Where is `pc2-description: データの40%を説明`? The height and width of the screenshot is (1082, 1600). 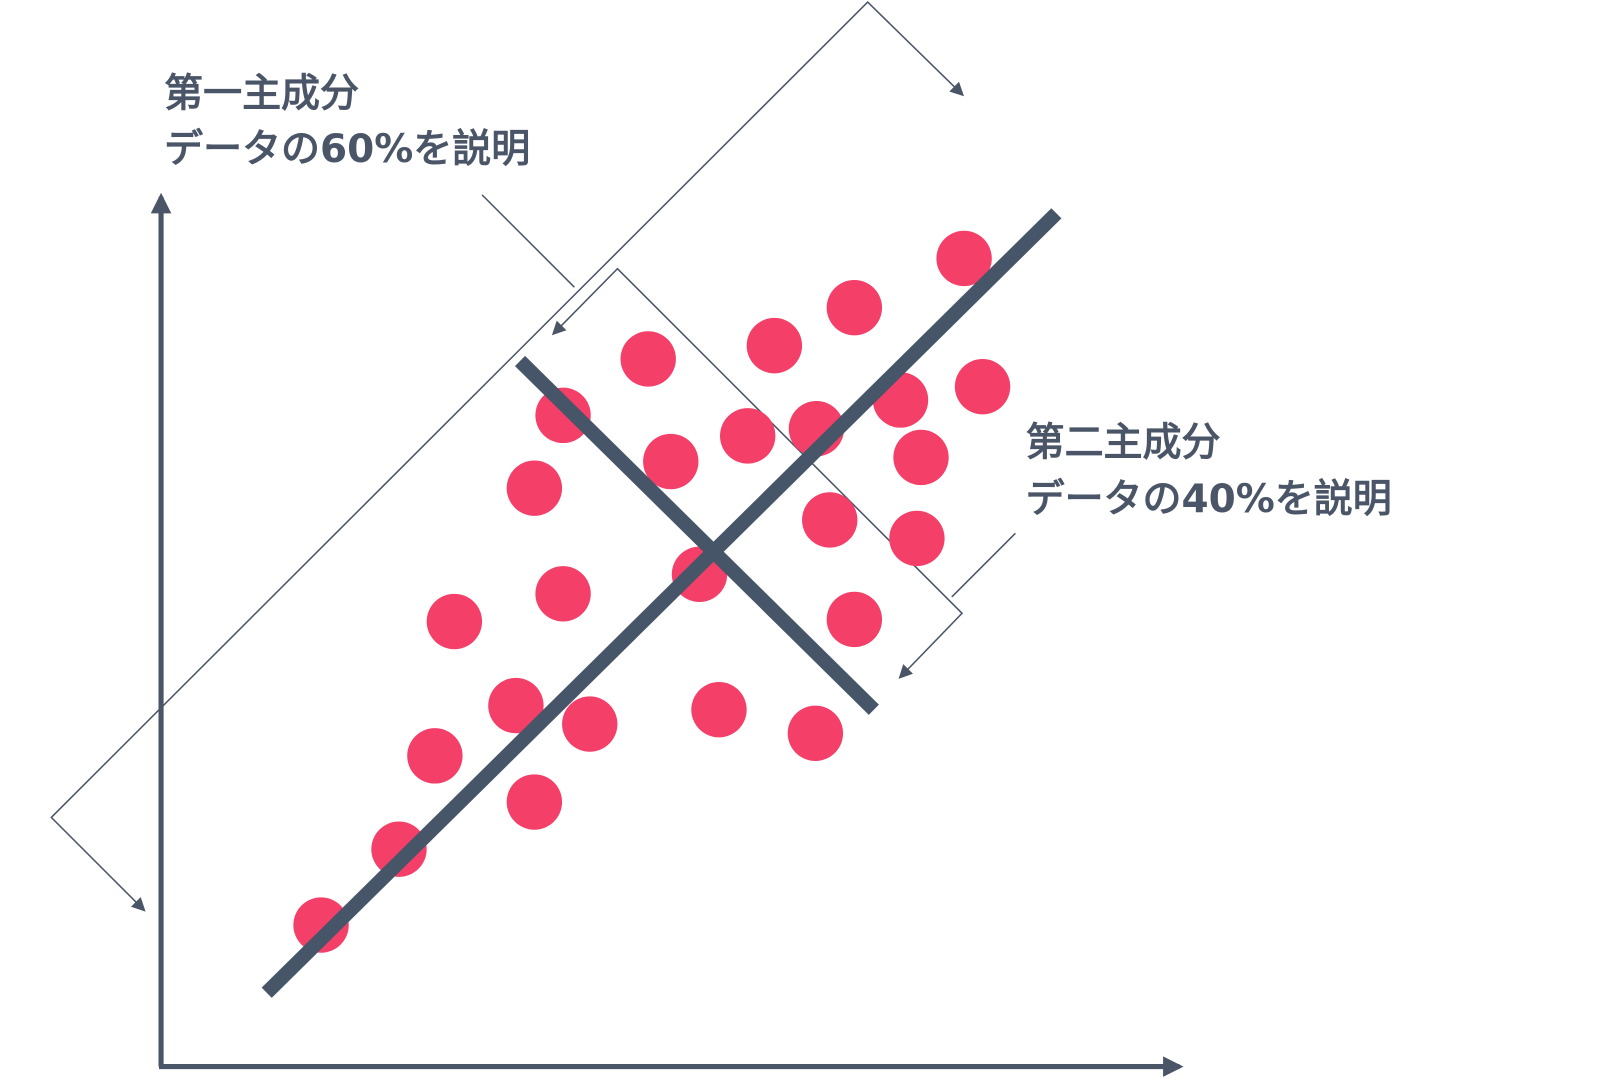 pc2-description: データの40%を説明 is located at coordinates (1209, 499).